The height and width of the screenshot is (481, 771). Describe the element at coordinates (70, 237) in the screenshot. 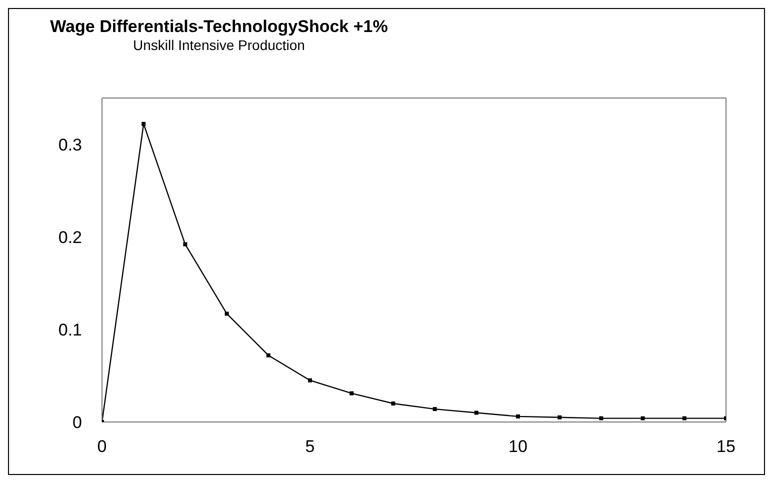

I see `y-tick-label: 0.2` at that location.